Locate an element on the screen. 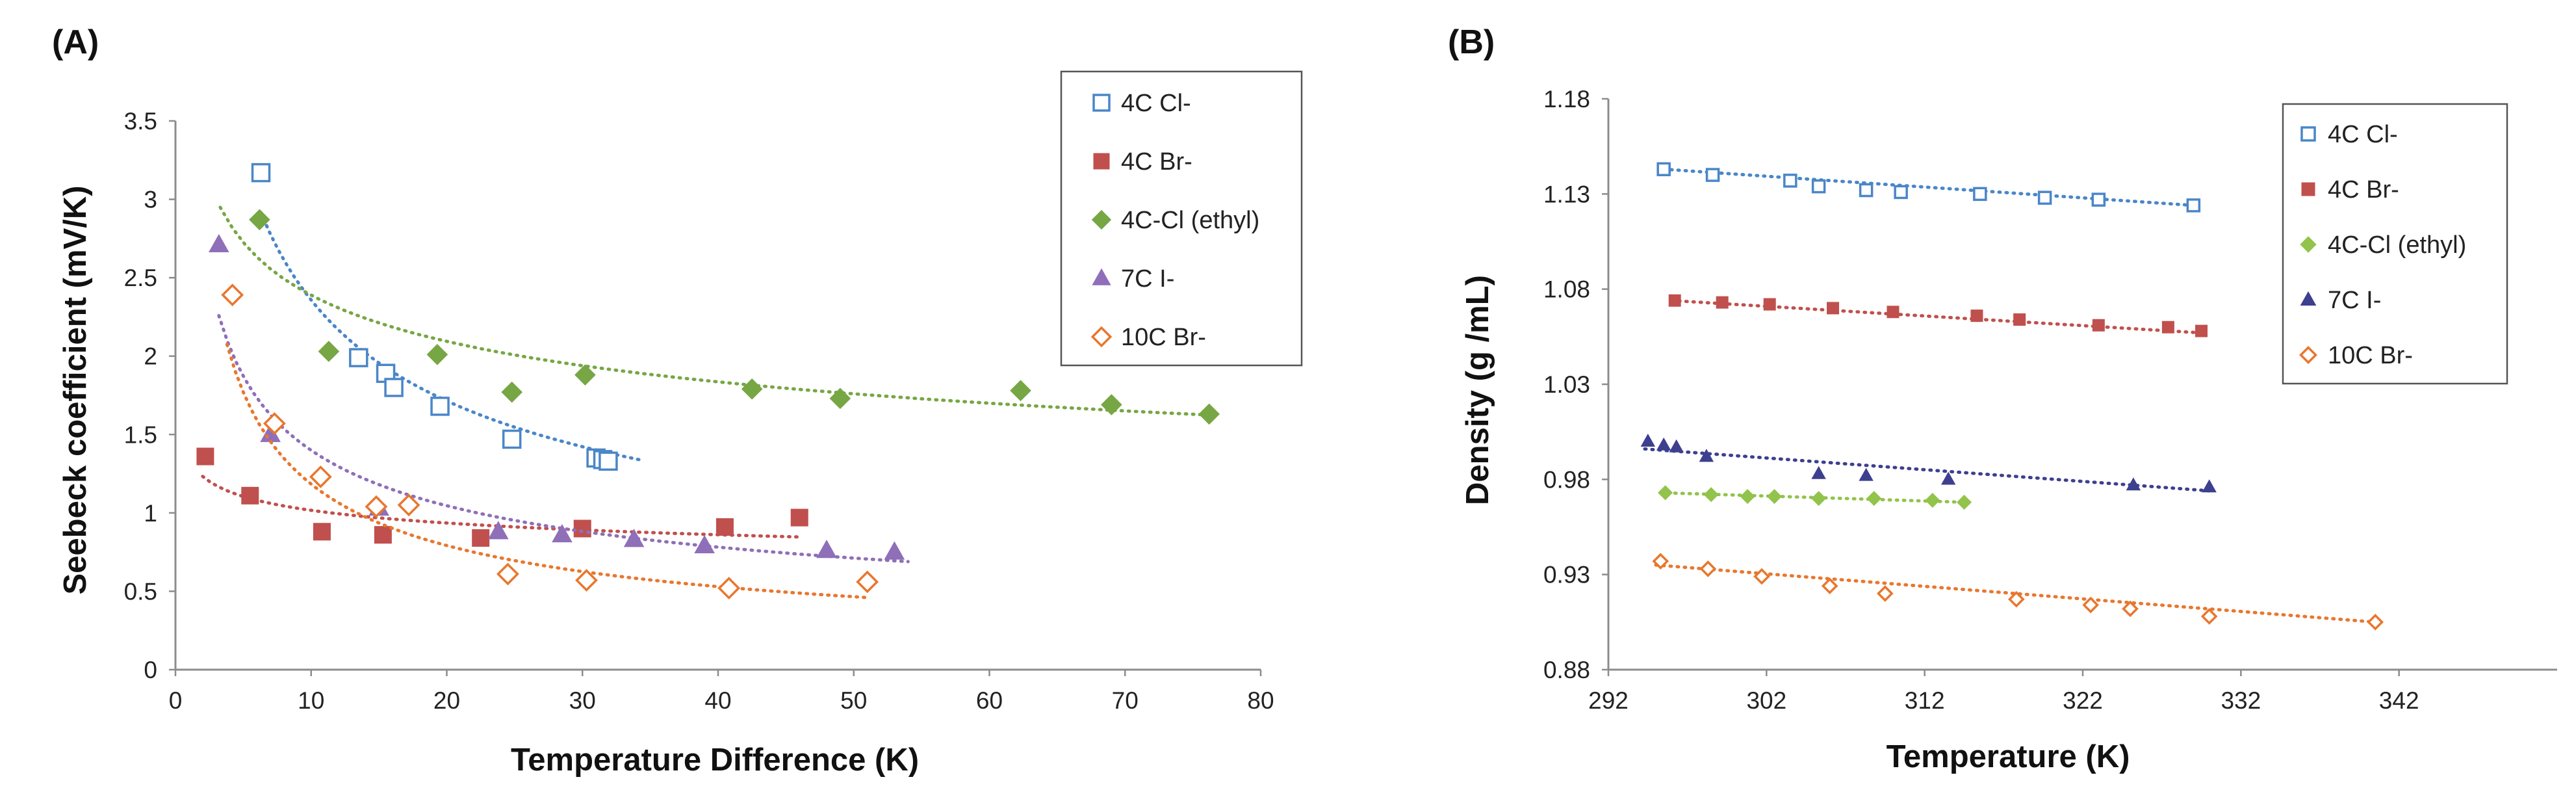  y-tick-label: 0.88 is located at coordinates (1567, 670).